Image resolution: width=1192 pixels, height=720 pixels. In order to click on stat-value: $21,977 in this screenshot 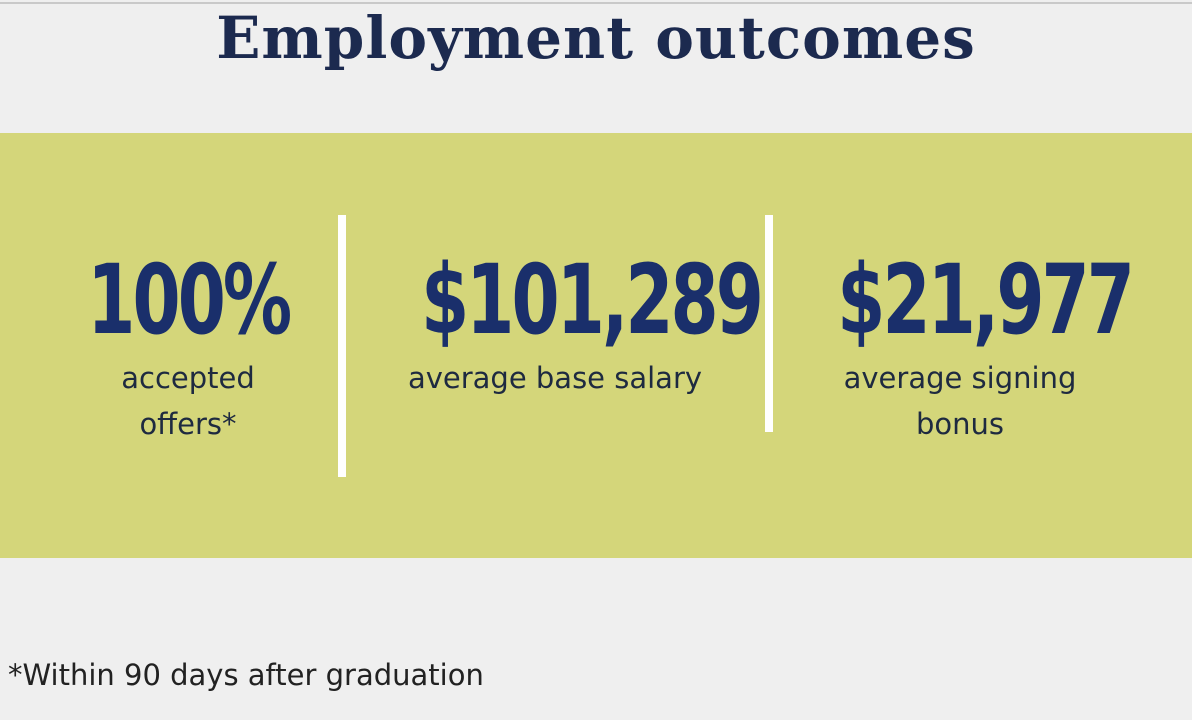, I will do `click(986, 300)`.